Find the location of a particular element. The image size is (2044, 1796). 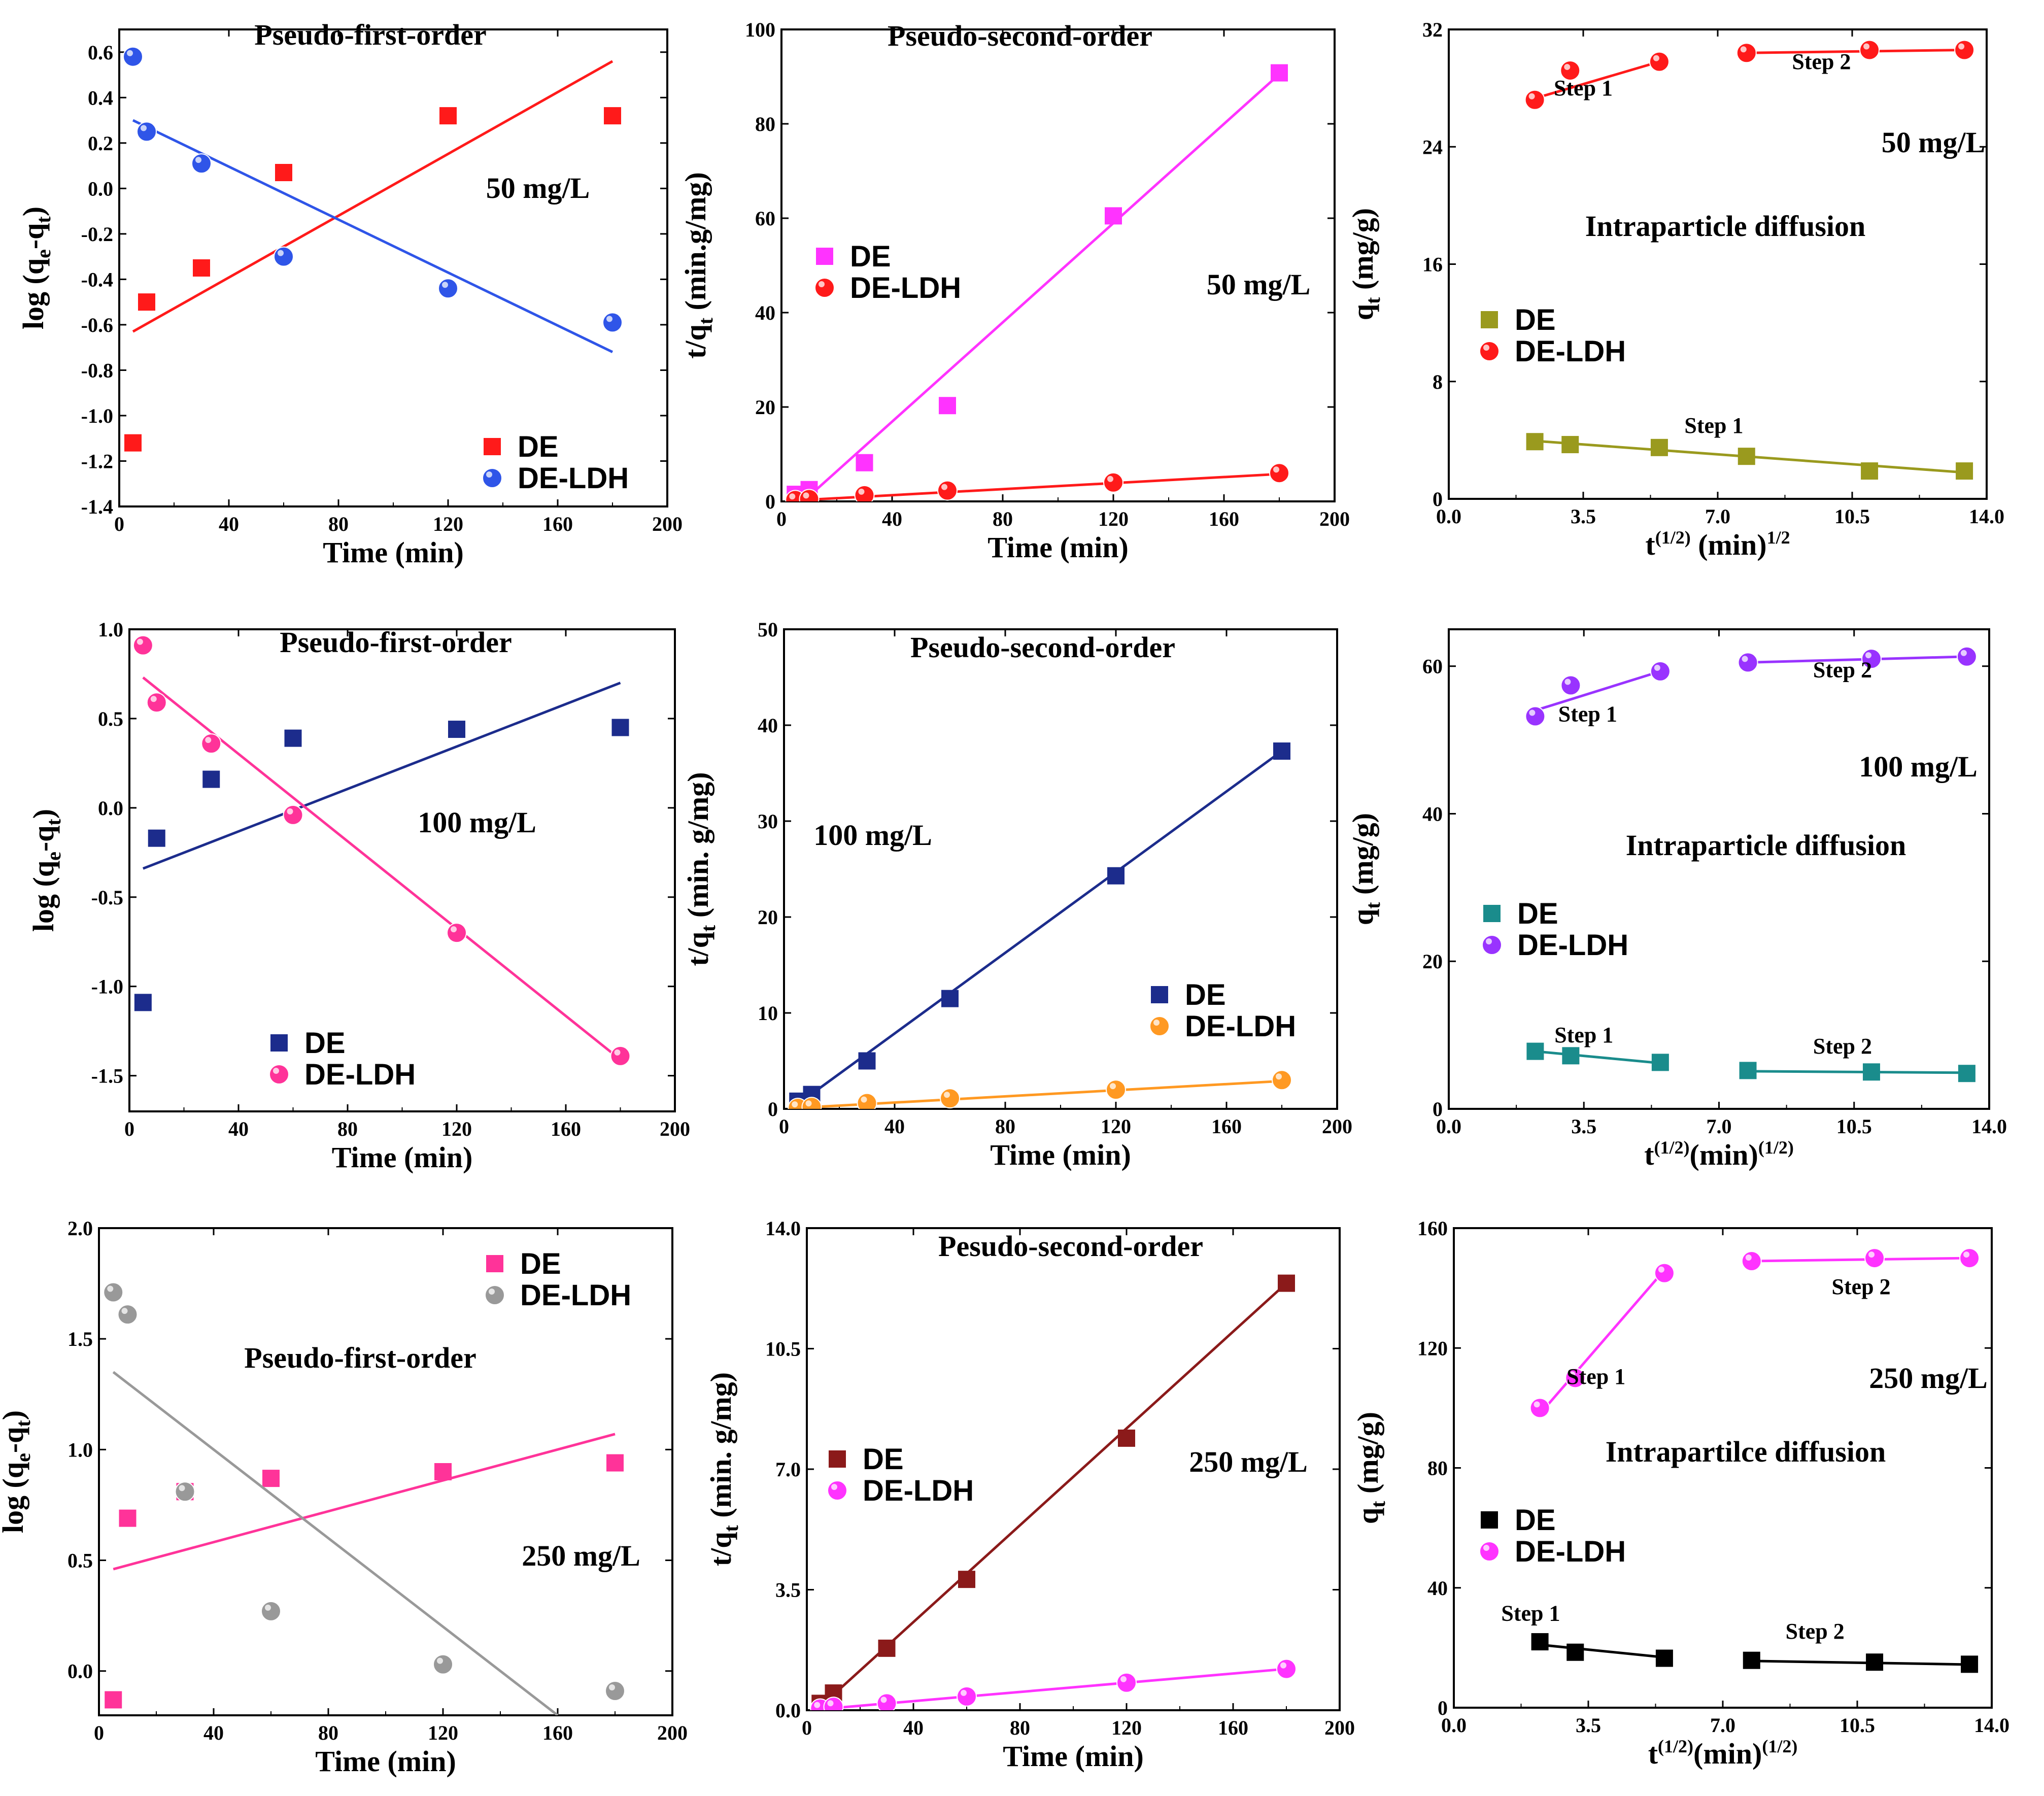

x-tick-label: 80 is located at coordinates (1005, 1127).